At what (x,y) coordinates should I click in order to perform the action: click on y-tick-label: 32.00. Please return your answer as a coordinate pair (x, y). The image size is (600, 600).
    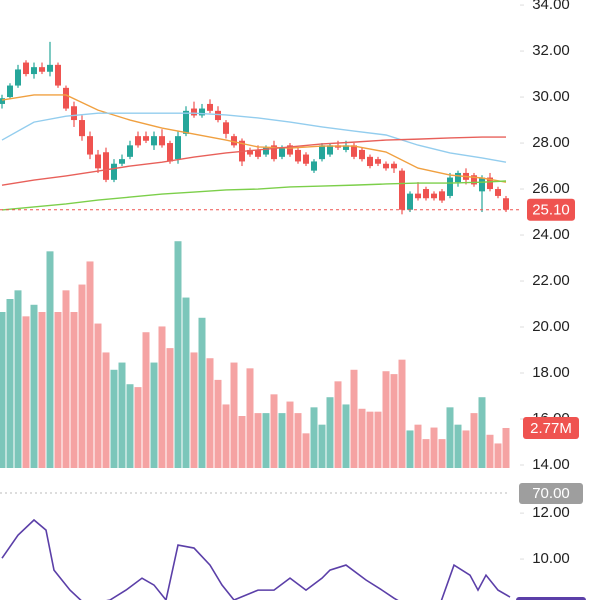
    Looking at the image, I should click on (551, 50).